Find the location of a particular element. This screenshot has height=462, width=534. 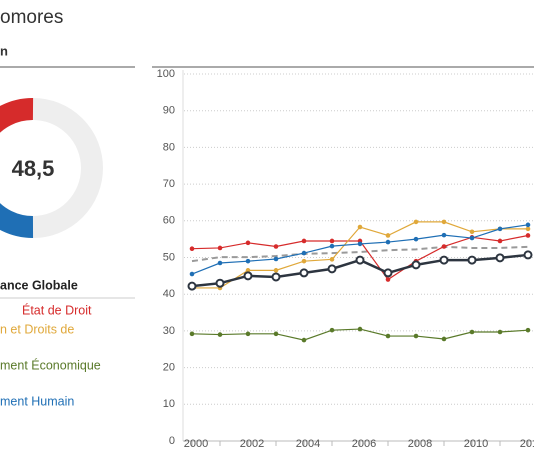

y-tick-label: 100 is located at coordinates (166, 74).